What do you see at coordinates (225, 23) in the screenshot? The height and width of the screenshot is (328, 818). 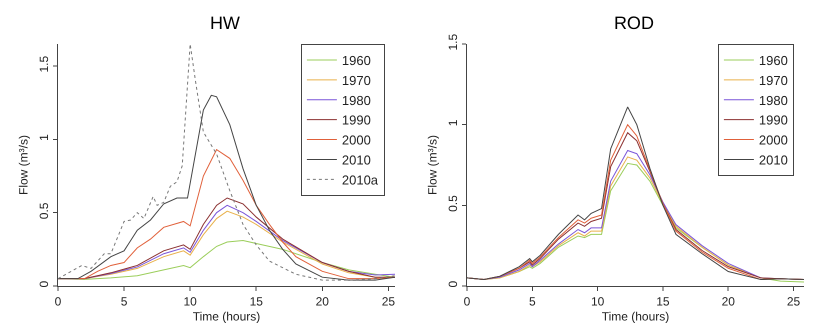 I see `chart-title: HW` at bounding box center [225, 23].